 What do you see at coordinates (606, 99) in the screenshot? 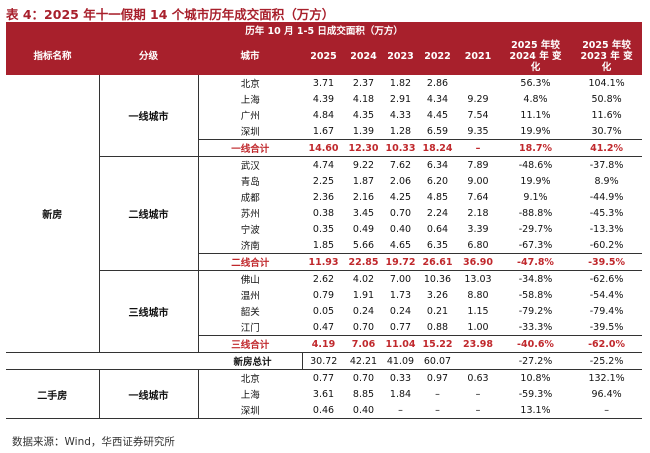
I see `change-cell: 50.8%` at bounding box center [606, 99].